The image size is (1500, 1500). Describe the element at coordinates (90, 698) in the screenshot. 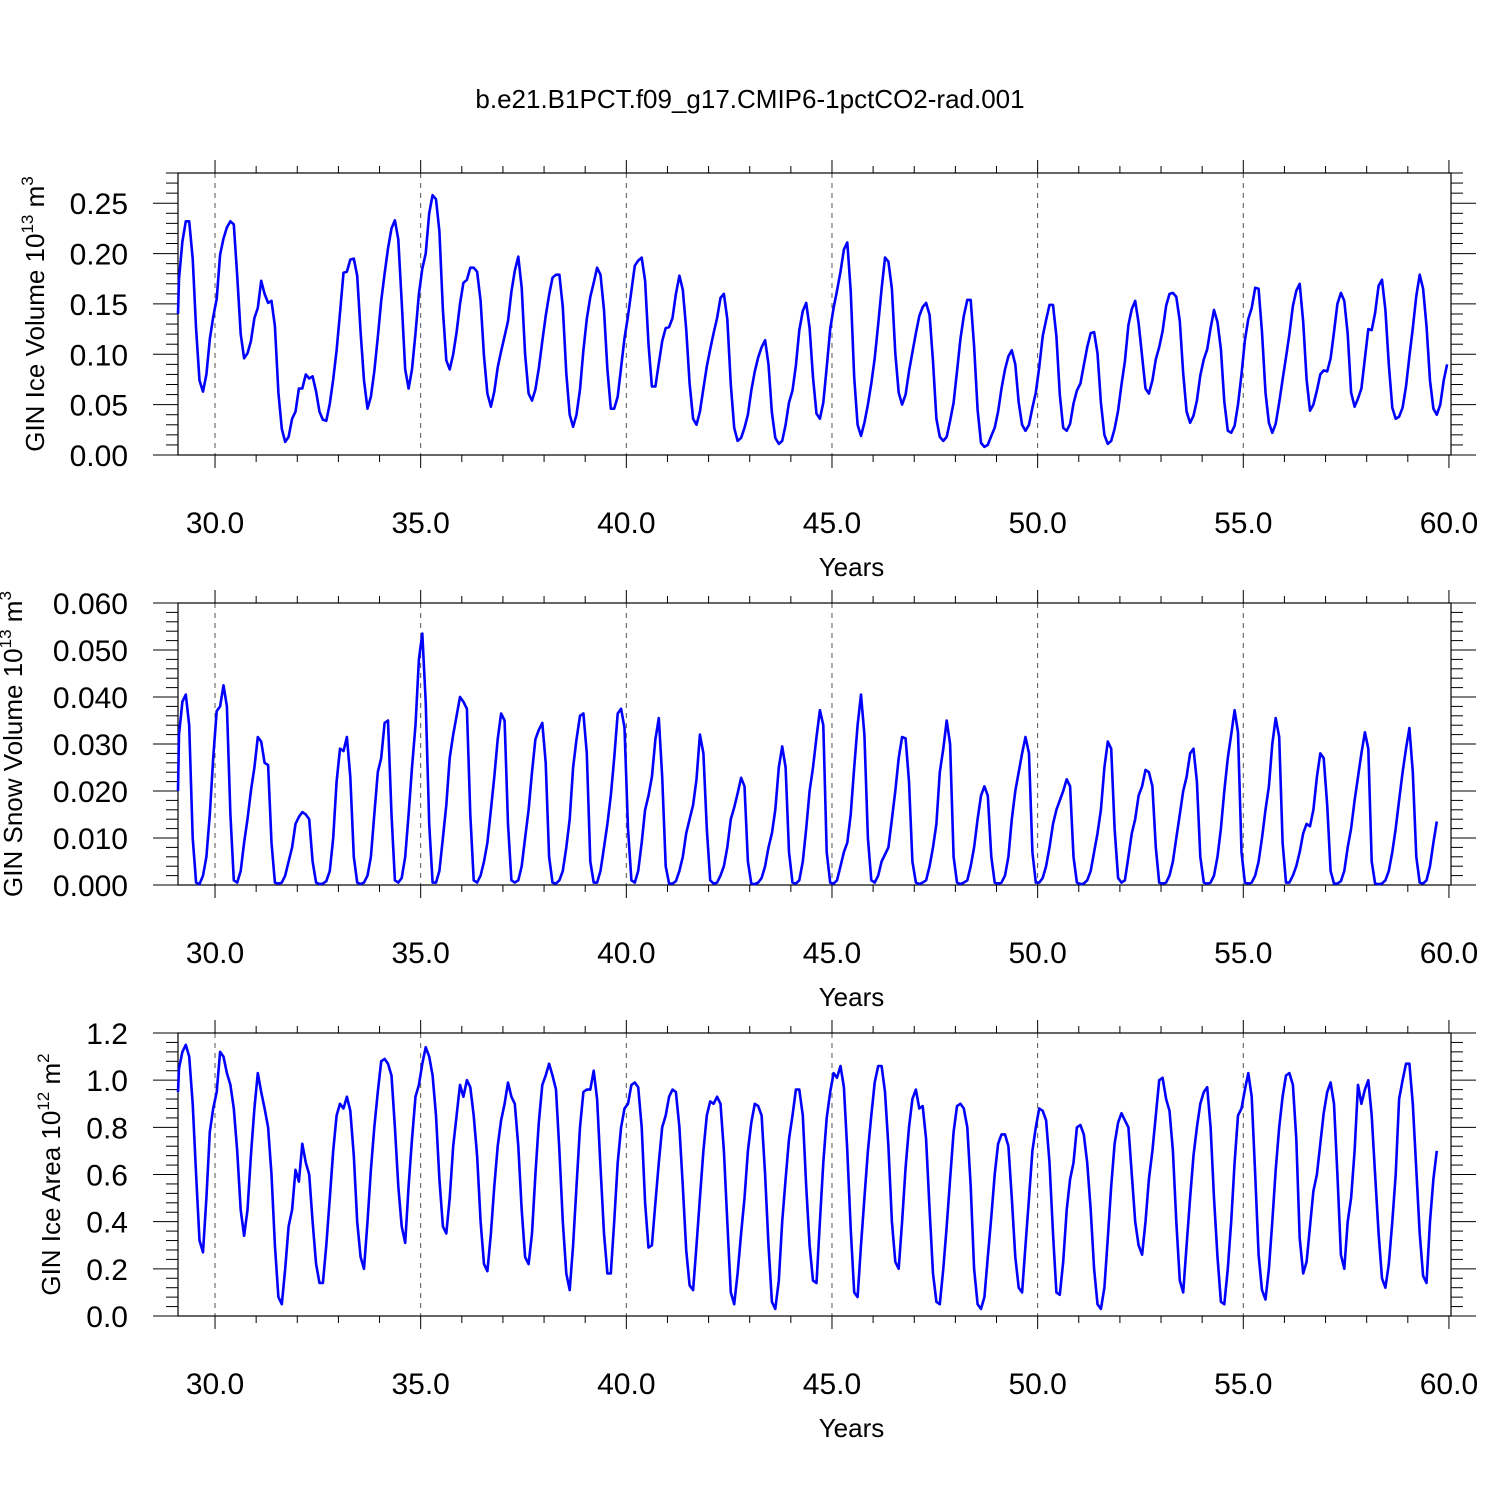

I see `y-tick-label: 0.040` at that location.